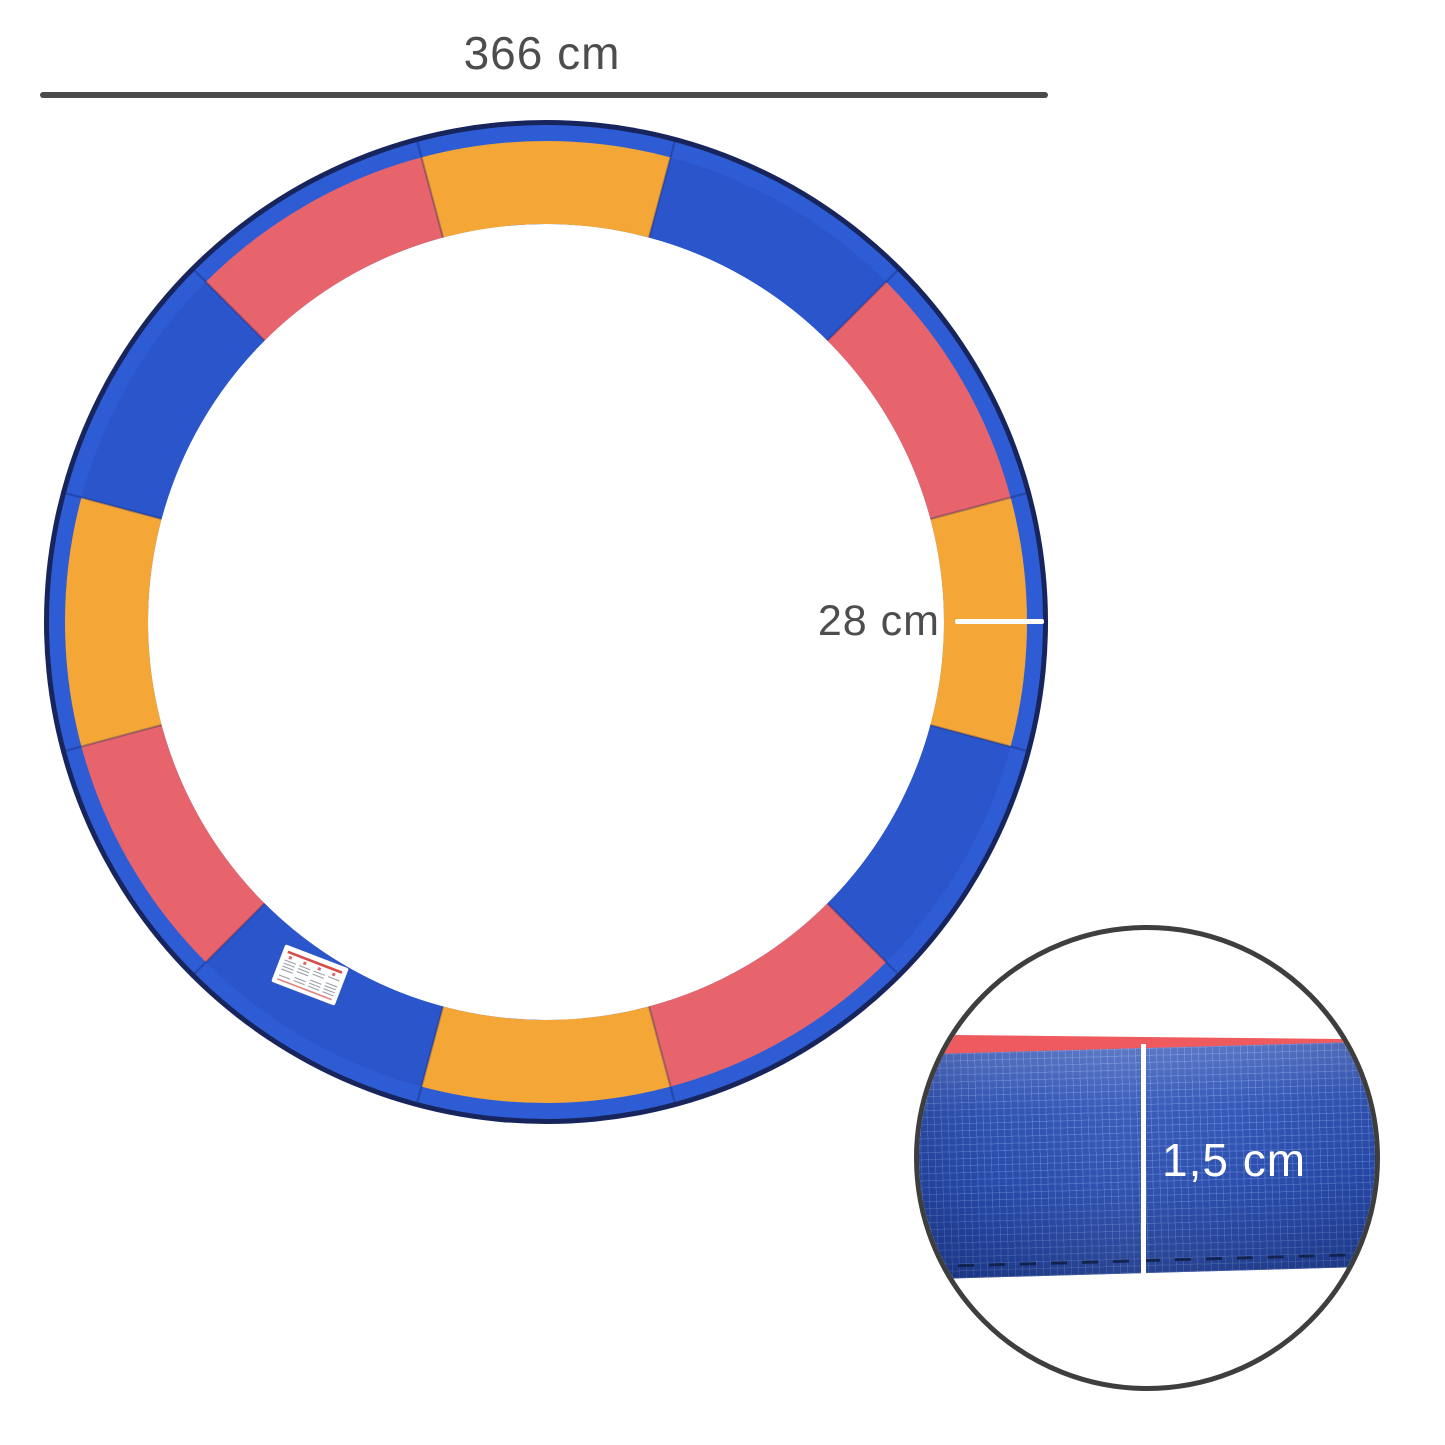 This screenshot has height=1445, width=1445. Describe the element at coordinates (315, 962) in the screenshot. I see `warning-label-top-stripe` at that location.